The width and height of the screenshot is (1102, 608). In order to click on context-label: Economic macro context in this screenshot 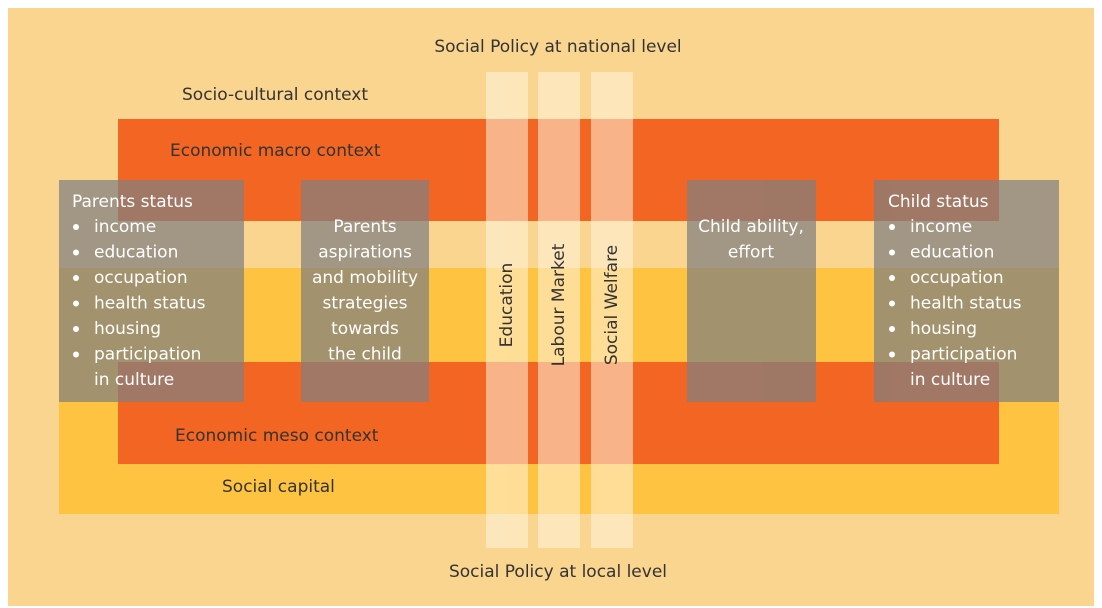, I will do `click(275, 151)`.